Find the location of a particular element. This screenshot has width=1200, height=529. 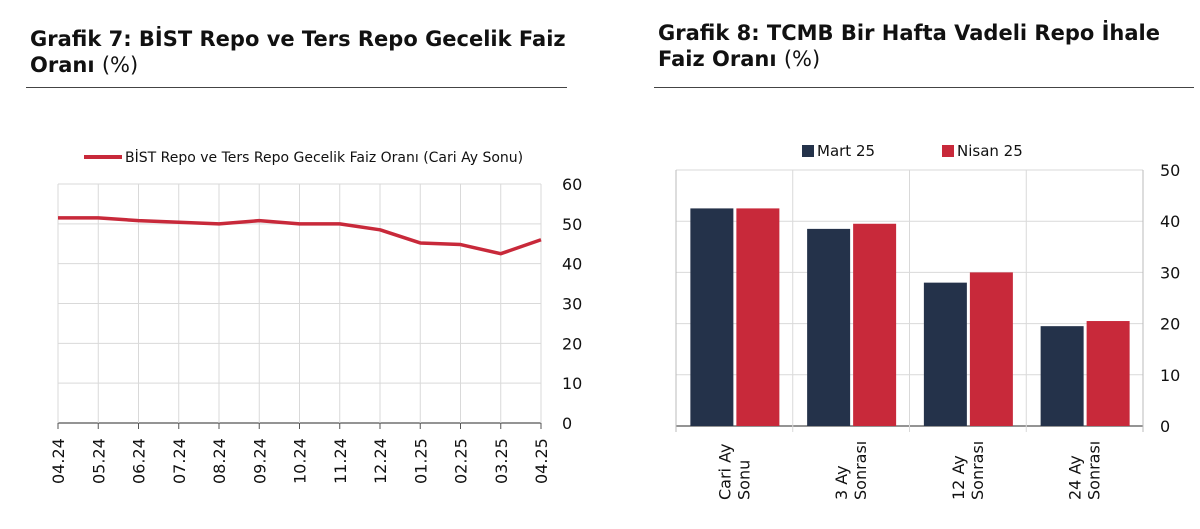

x-tick-label: 11.24 is located at coordinates (340, 461).